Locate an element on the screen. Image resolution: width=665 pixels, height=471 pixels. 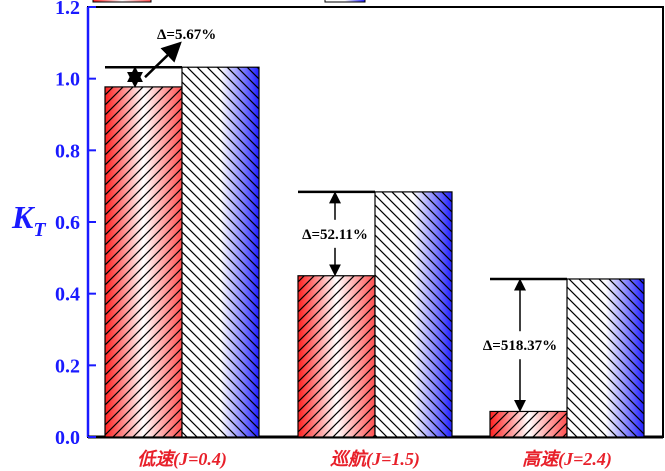
y-axis-label: KT is located at coordinates (28, 220).